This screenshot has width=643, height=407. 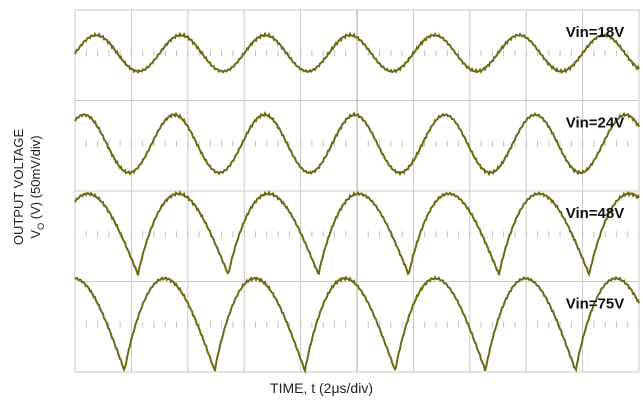 What do you see at coordinates (595, 32) in the screenshot?
I see `trace-label: Vin=18V` at bounding box center [595, 32].